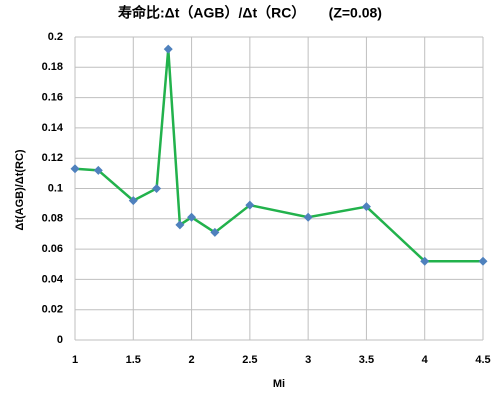 This screenshot has height=403, width=500. I want to click on chart-title: 寿命比:Δt（AGB）/Δt（RC） (Z=0.08), so click(250, 13).